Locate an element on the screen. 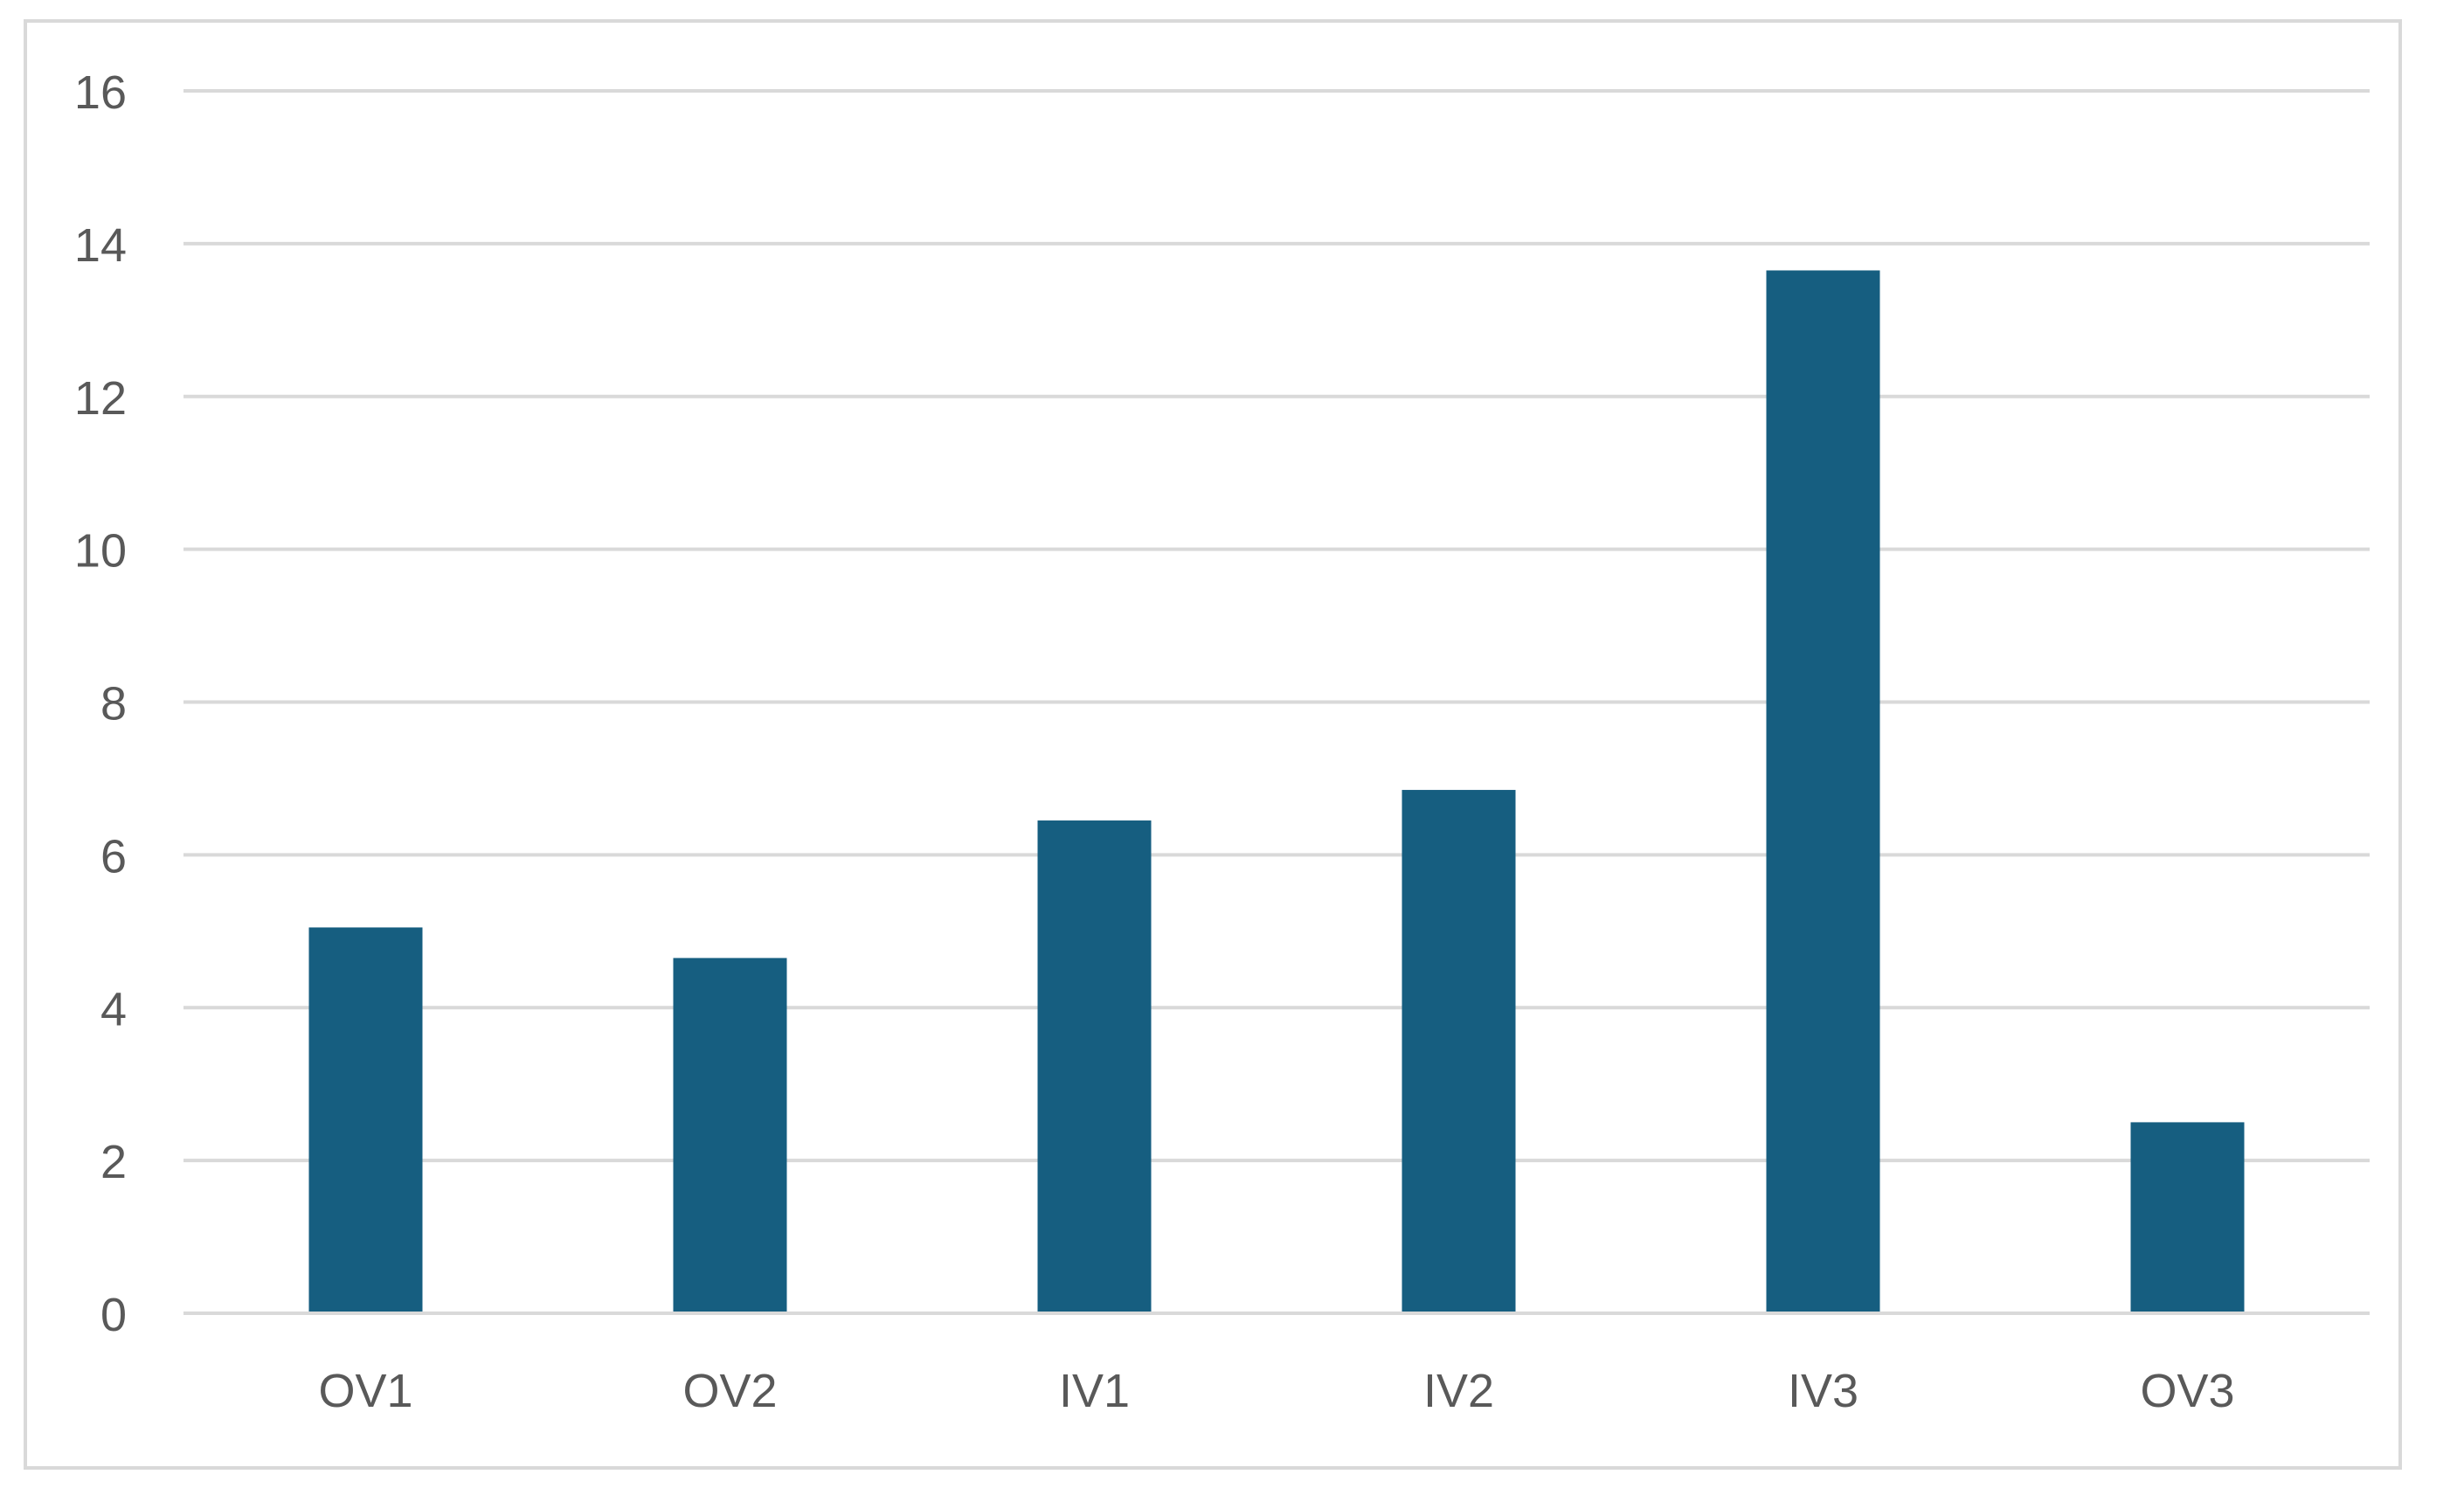  bar-ov2 is located at coordinates (730, 1135).